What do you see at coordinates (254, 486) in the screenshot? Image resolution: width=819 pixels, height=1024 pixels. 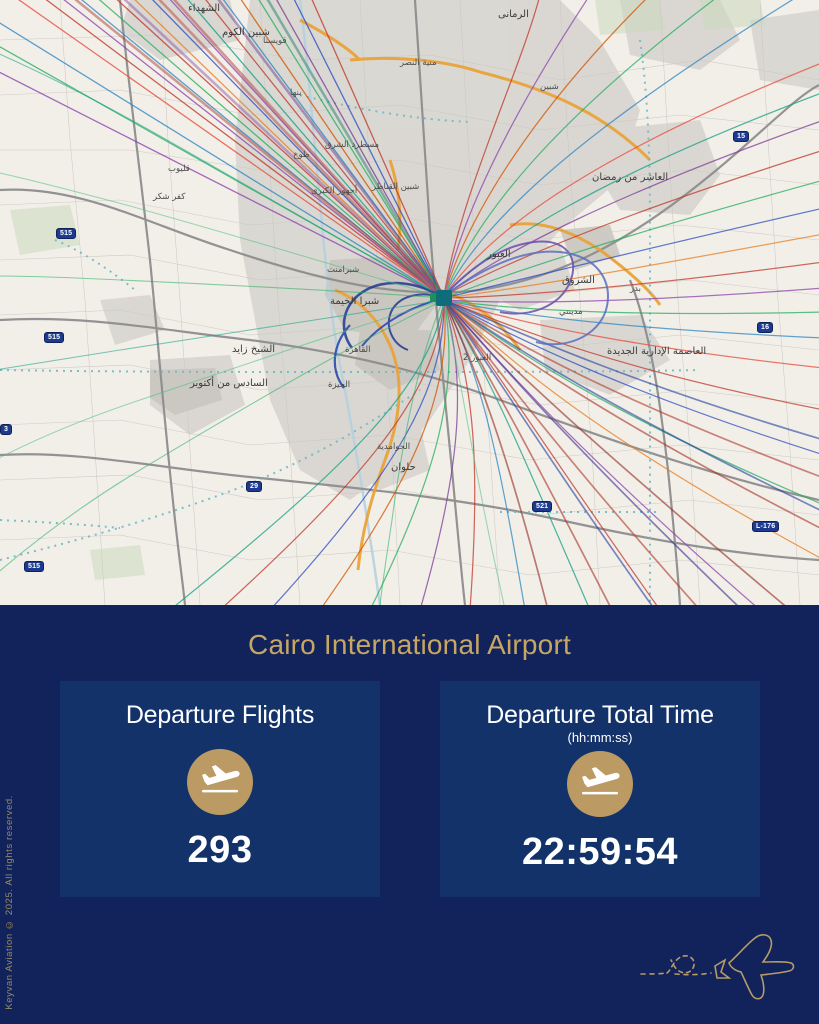 I see `road-shield: 29` at bounding box center [254, 486].